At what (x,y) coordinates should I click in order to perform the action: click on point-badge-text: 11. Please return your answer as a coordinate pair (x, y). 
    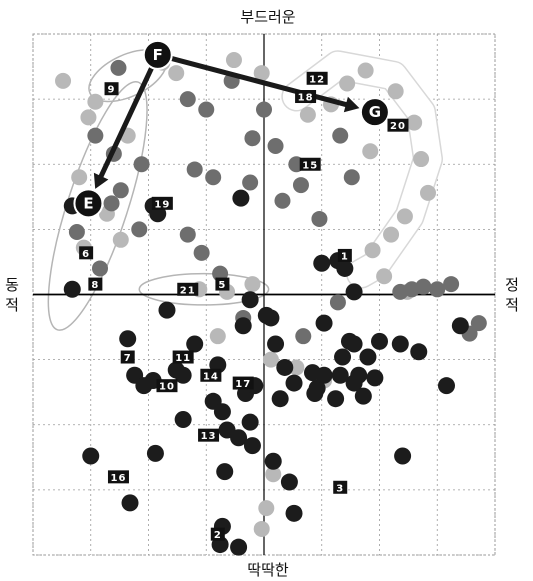
    Looking at the image, I should click on (183, 358).